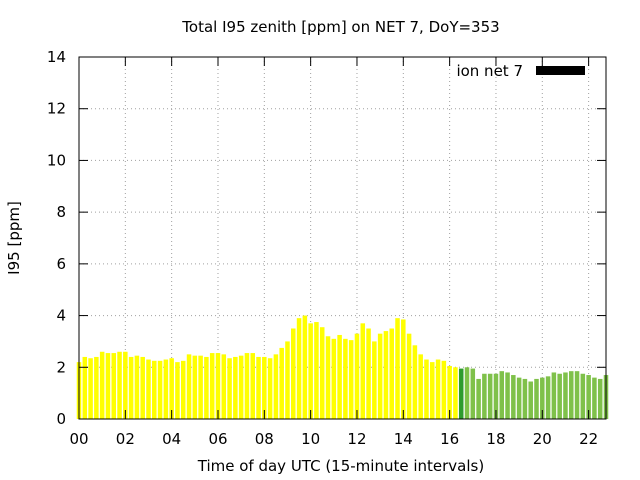 This screenshot has width=640, height=480. What do you see at coordinates (542, 439) in the screenshot?
I see `x-tick-label: 20` at bounding box center [542, 439].